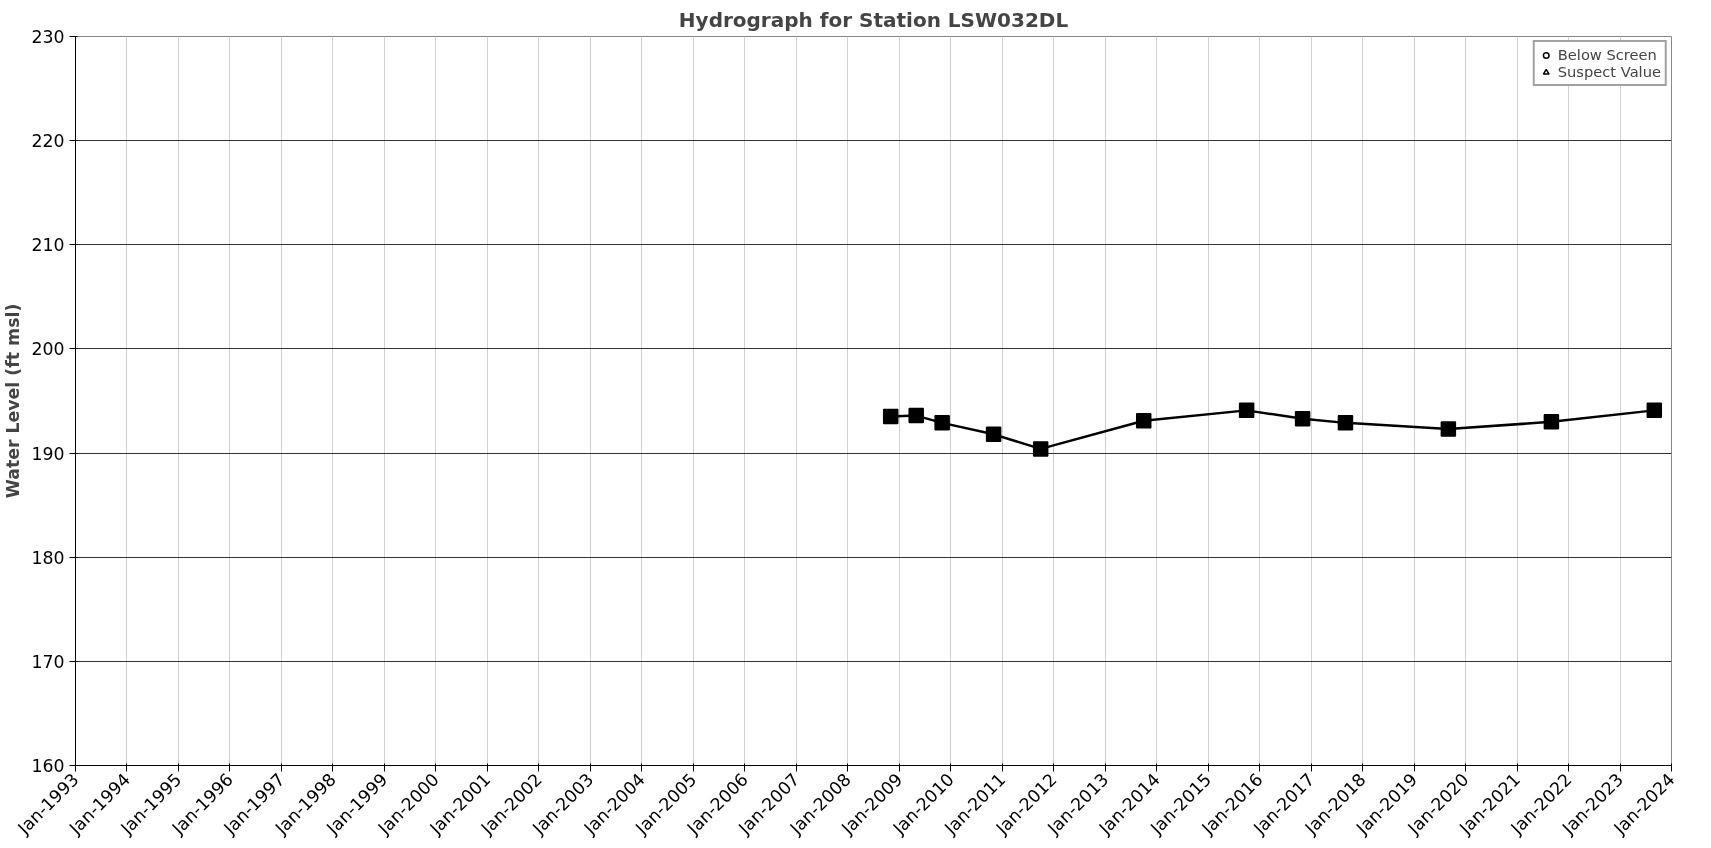 Image resolution: width=1711 pixels, height=848 pixels. I want to click on y-tick-label: 180, so click(48, 557).